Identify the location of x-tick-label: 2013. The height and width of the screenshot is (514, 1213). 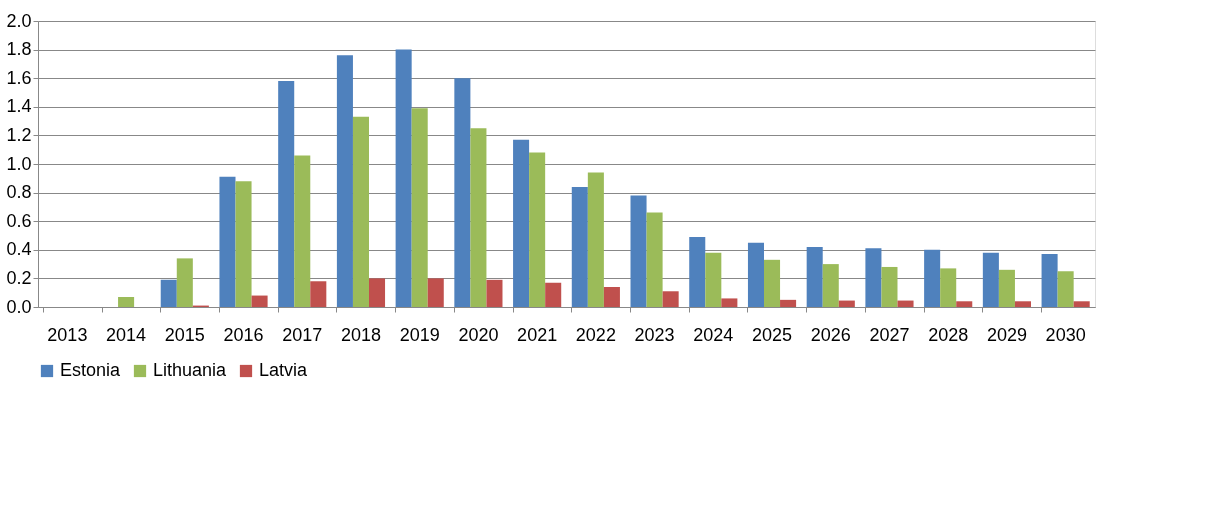
(67, 334).